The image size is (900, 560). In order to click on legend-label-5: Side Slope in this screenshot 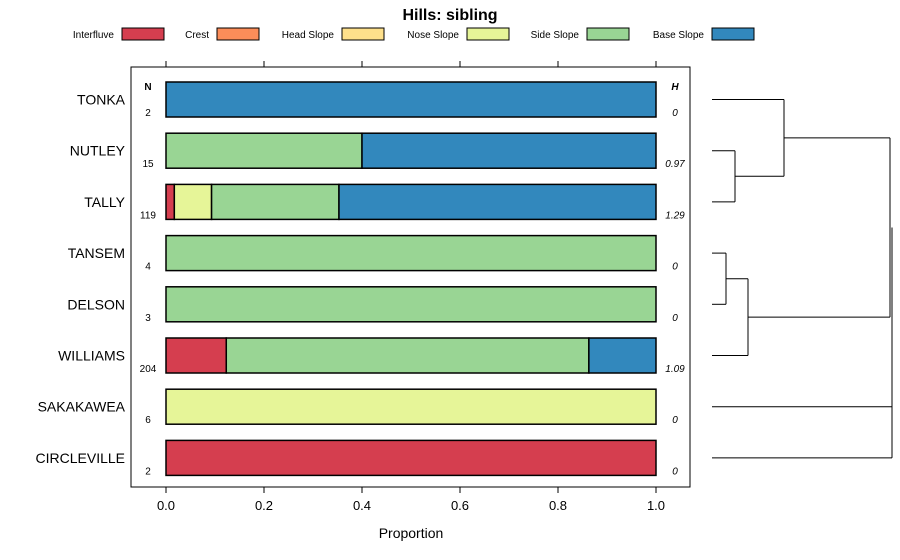, I will do `click(555, 35)`.